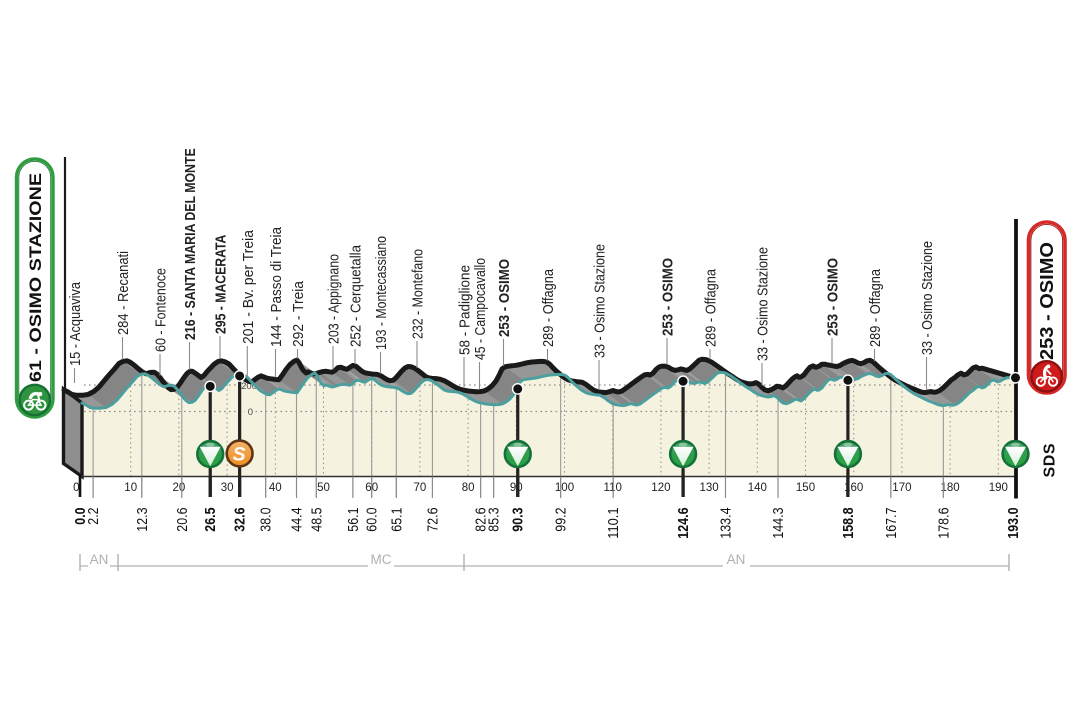  I want to click on svg-text: 201 - Bv. per Treia, so click(248, 286).